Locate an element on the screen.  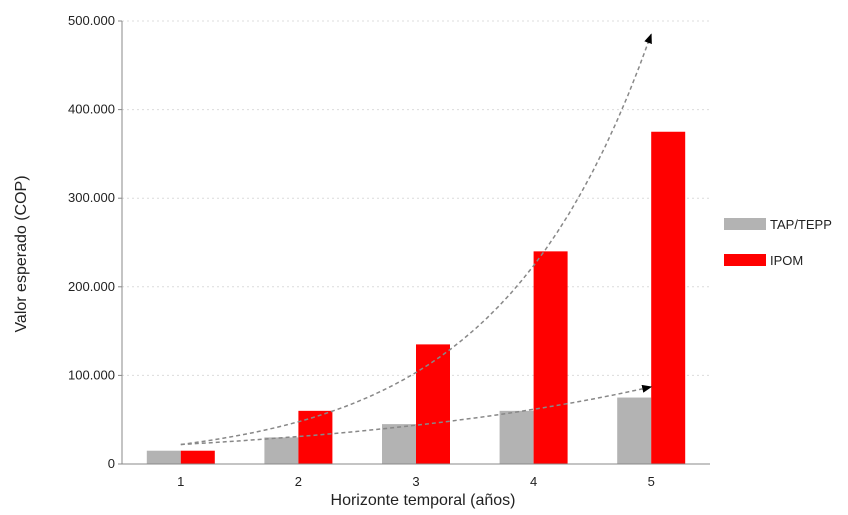
y-axis-title: Valor esperado (COP) is located at coordinates (21, 253).